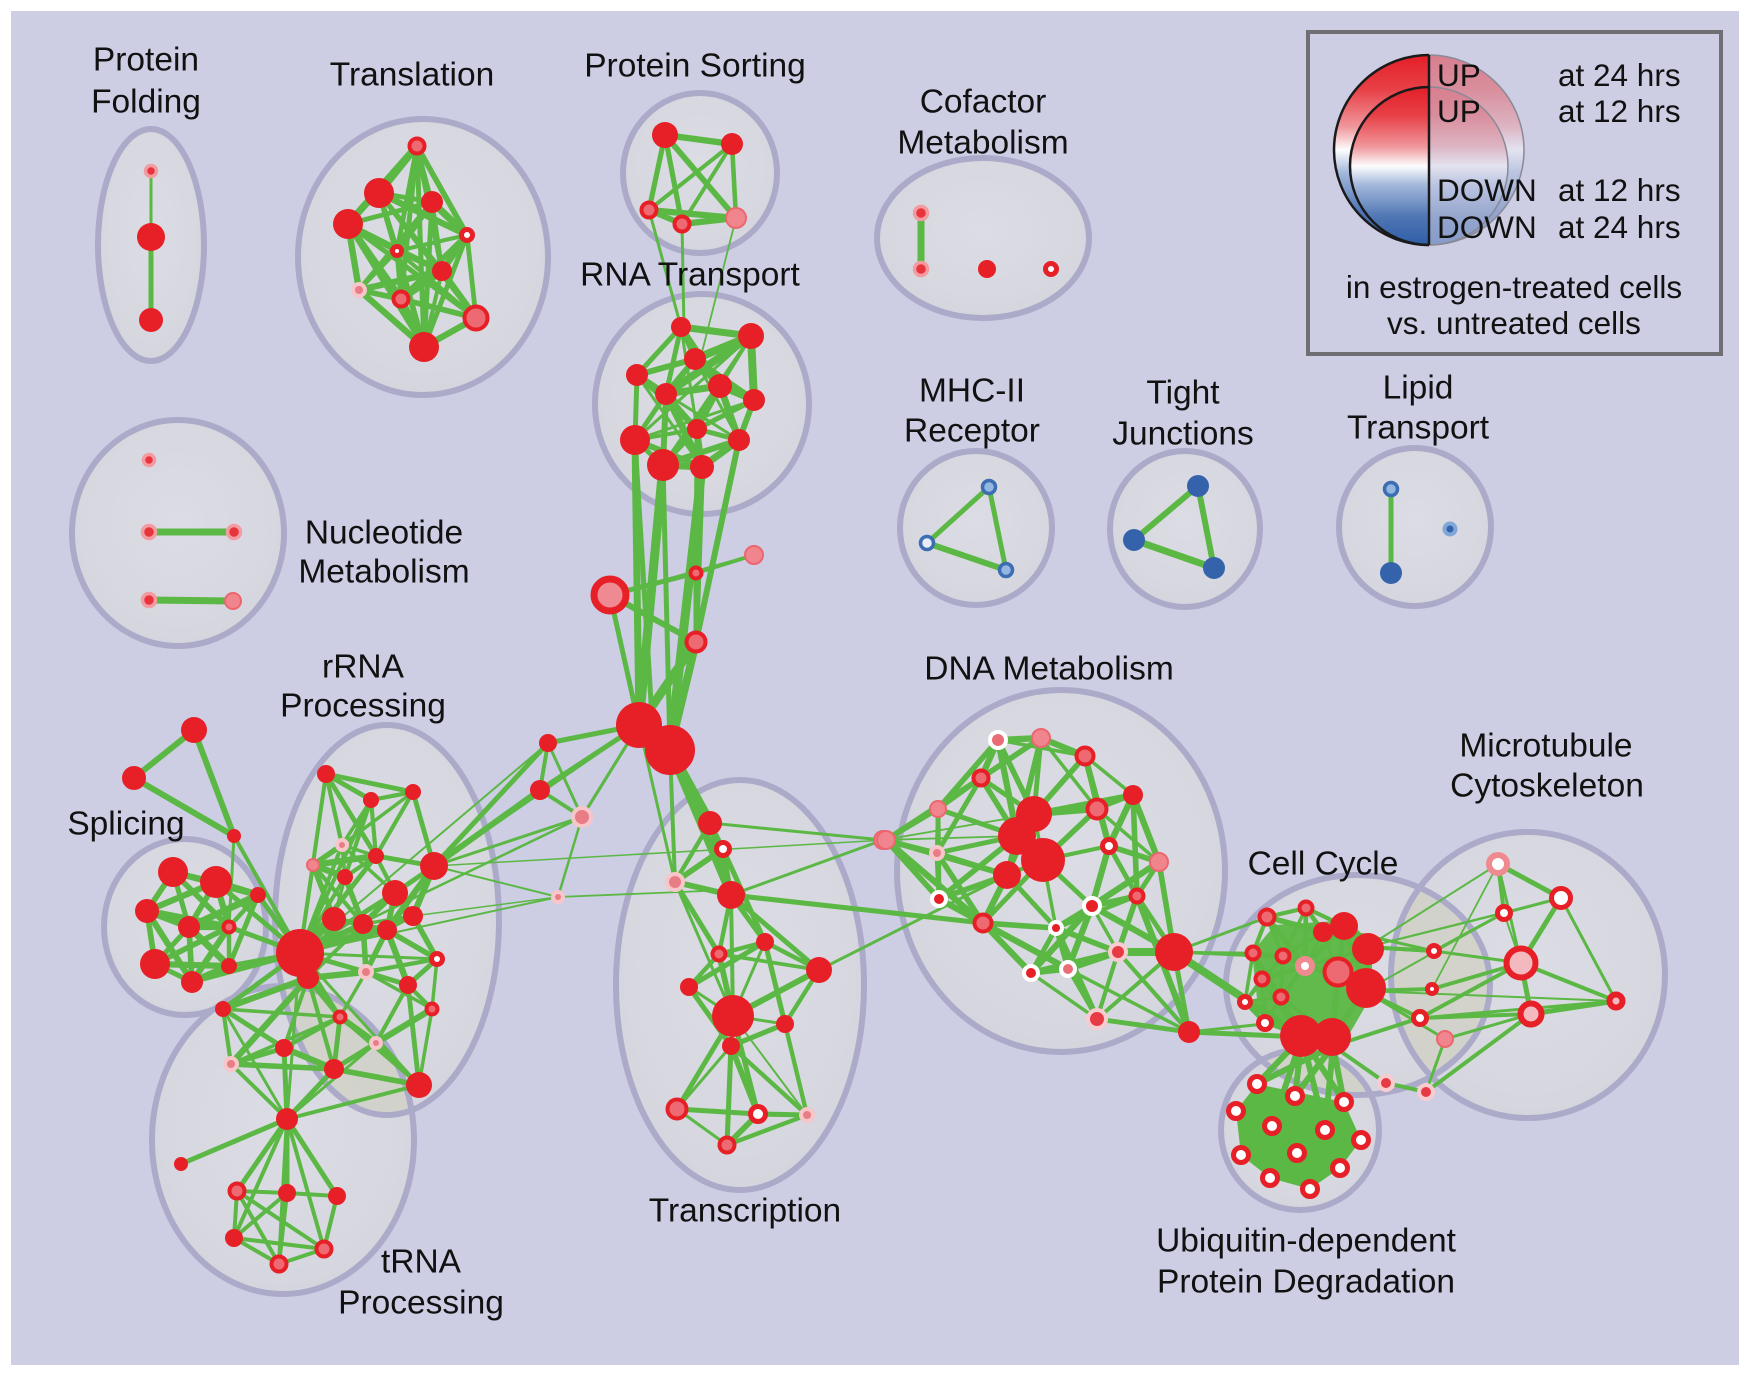 This screenshot has height=1381, width=1750. What do you see at coordinates (972, 391) in the screenshot?
I see `svg-text: MHC-II` at bounding box center [972, 391].